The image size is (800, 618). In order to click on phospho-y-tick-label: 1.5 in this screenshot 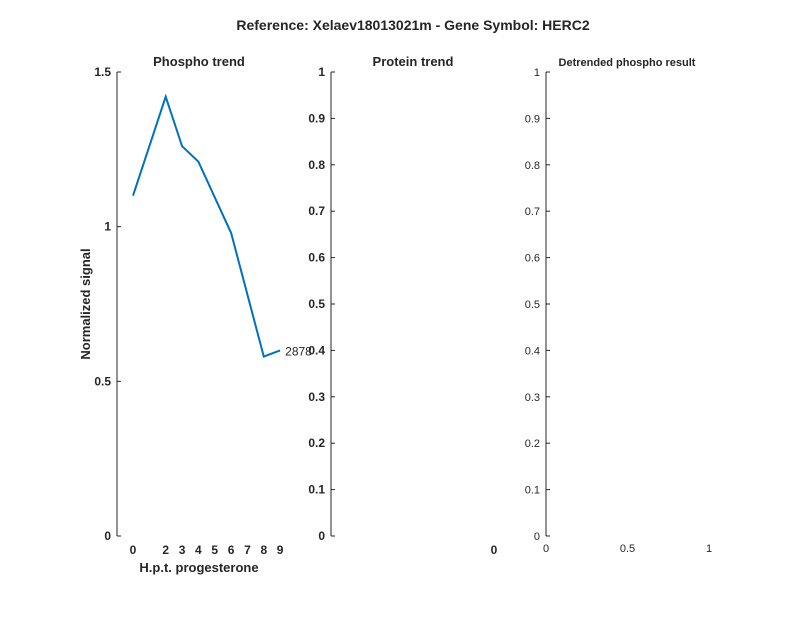, I will do `click(102, 72)`.